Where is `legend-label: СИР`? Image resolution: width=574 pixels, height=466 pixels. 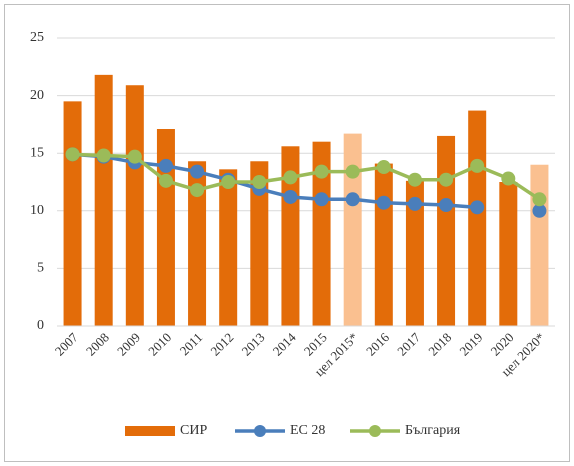
legend-label: СИР is located at coordinates (193, 430).